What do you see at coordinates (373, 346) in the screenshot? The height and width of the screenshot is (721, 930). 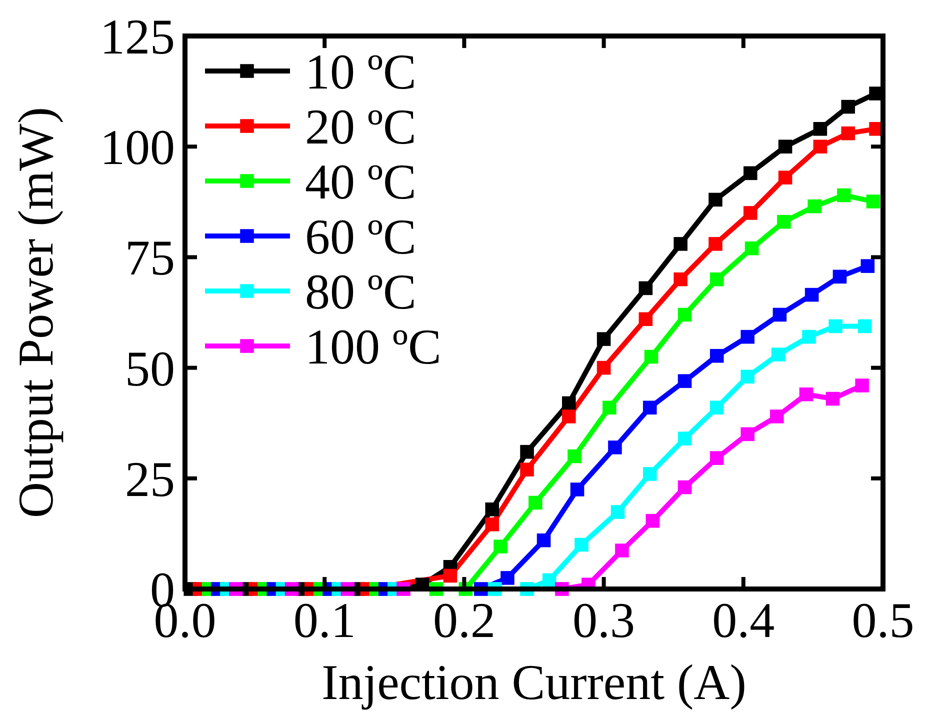 I see `legend-label: 100 ºC` at bounding box center [373, 346].